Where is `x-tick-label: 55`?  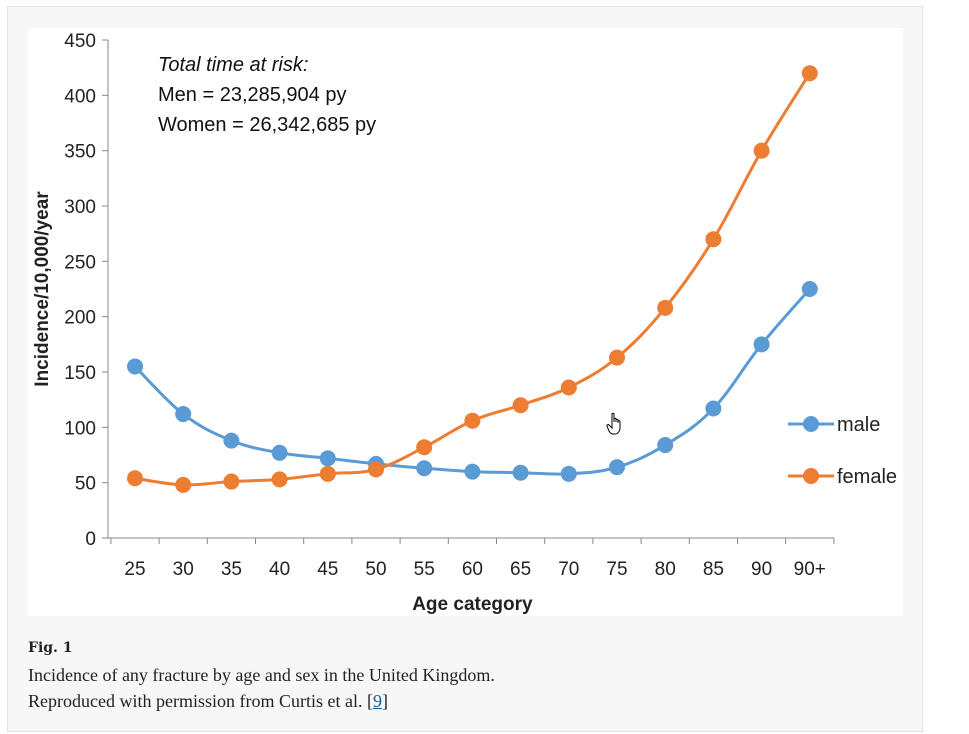 x-tick-label: 55 is located at coordinates (424, 569).